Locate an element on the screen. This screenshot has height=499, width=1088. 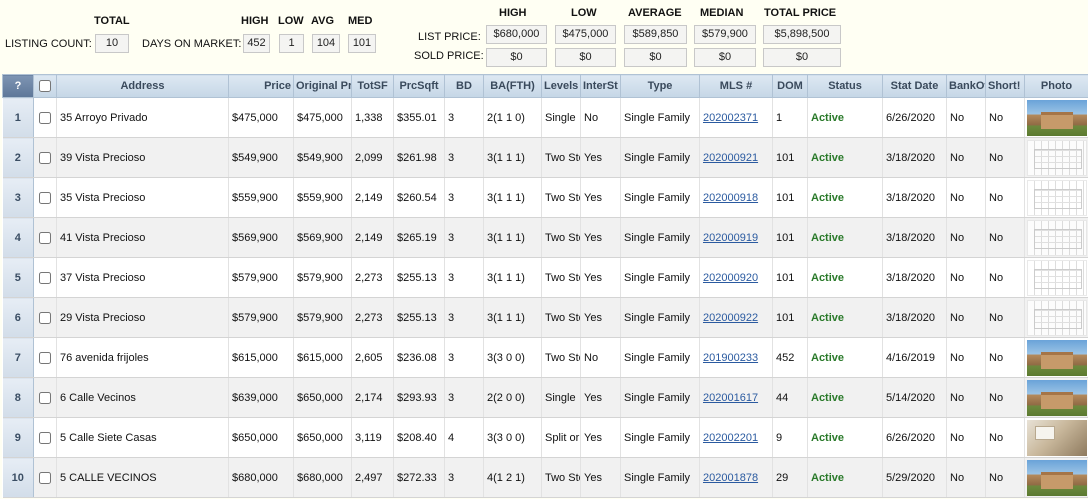
mls-cell: 202002371 is located at coordinates (736, 117).